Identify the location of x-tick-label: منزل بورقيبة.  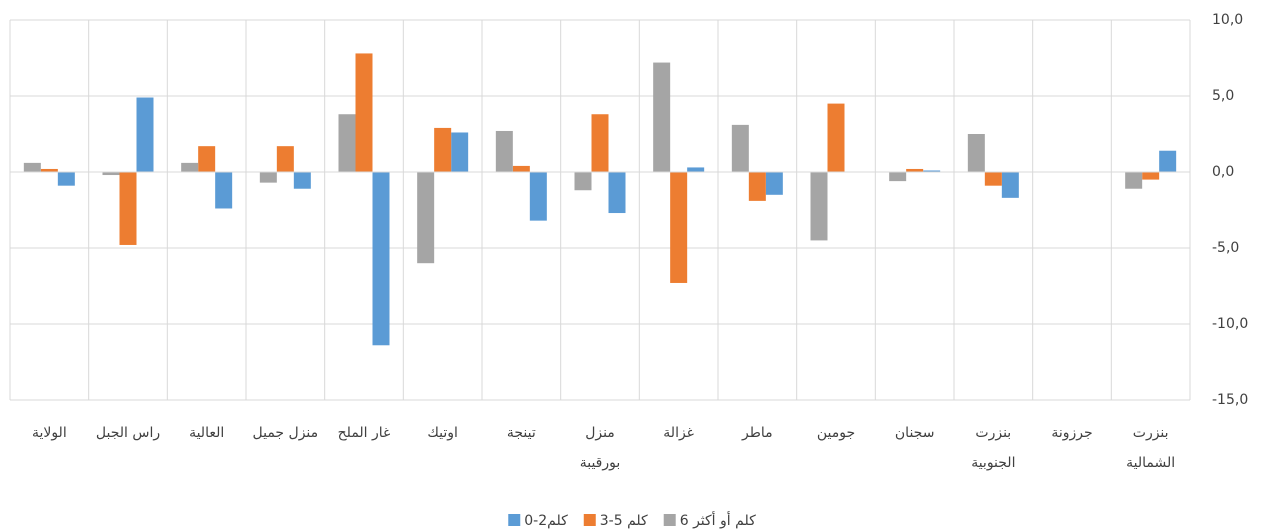
(600, 448).